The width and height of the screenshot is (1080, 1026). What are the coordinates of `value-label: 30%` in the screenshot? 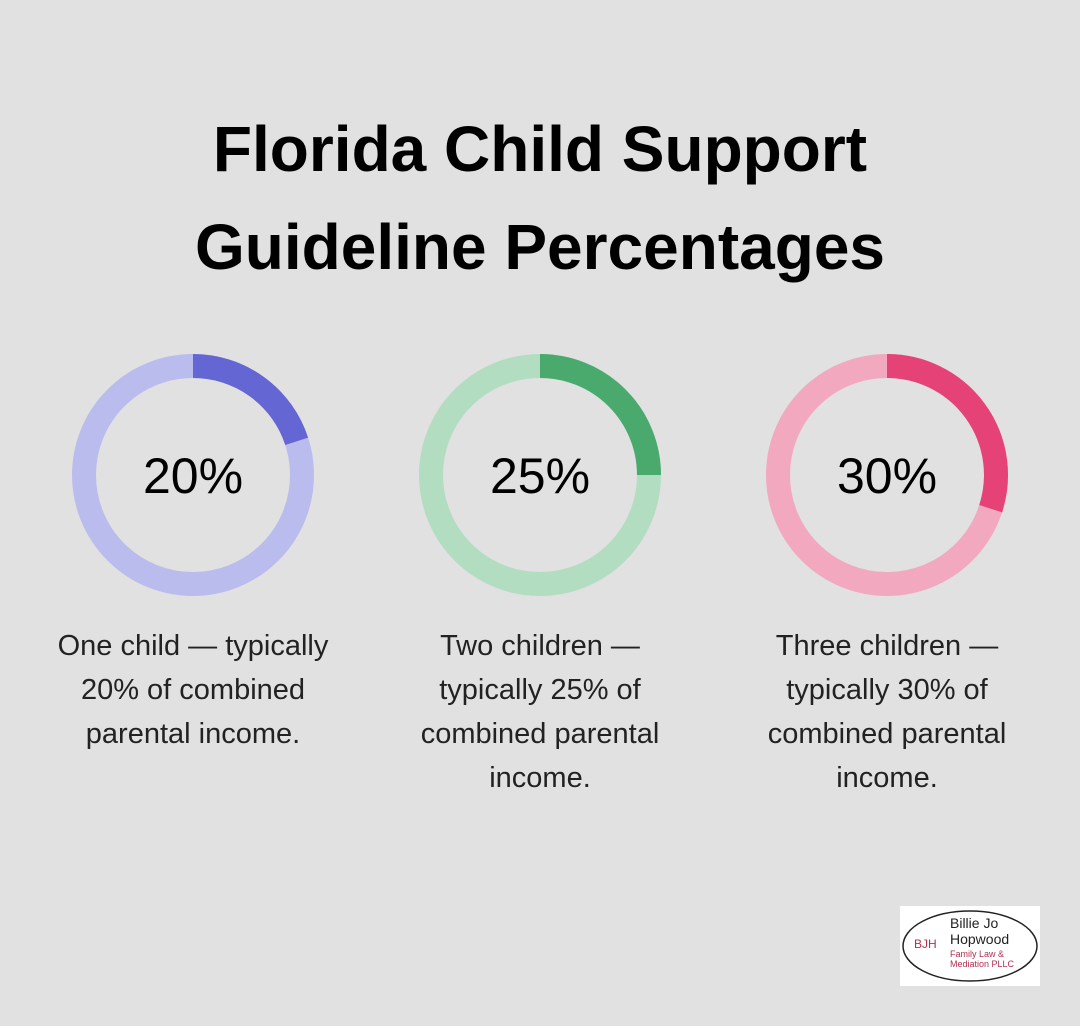 It's located at (887, 476).